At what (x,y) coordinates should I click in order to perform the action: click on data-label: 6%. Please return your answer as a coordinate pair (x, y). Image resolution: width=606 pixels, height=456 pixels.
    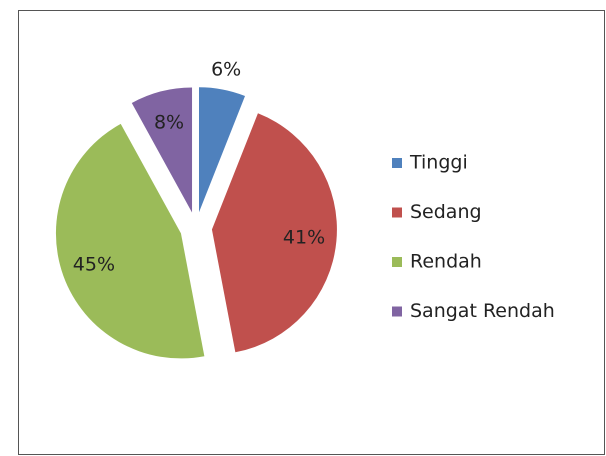
    Looking at the image, I should click on (226, 69).